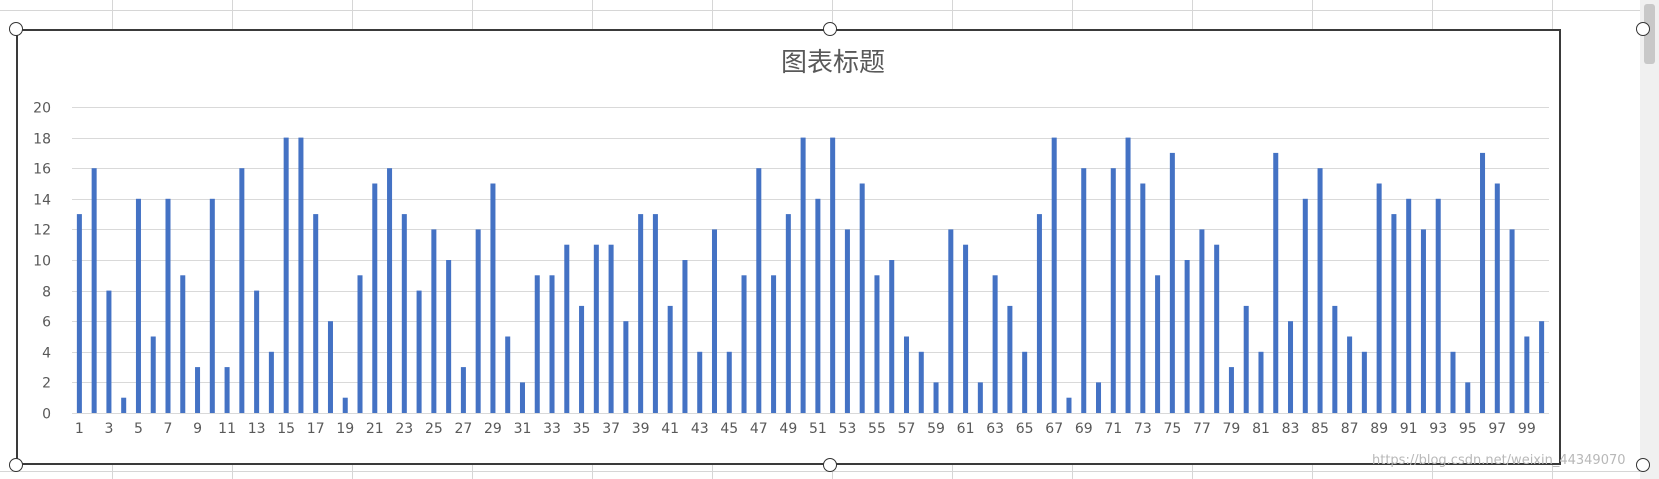 The width and height of the screenshot is (1659, 479). Describe the element at coordinates (16, 29) in the screenshot. I see `resize-handle-top-left` at that location.